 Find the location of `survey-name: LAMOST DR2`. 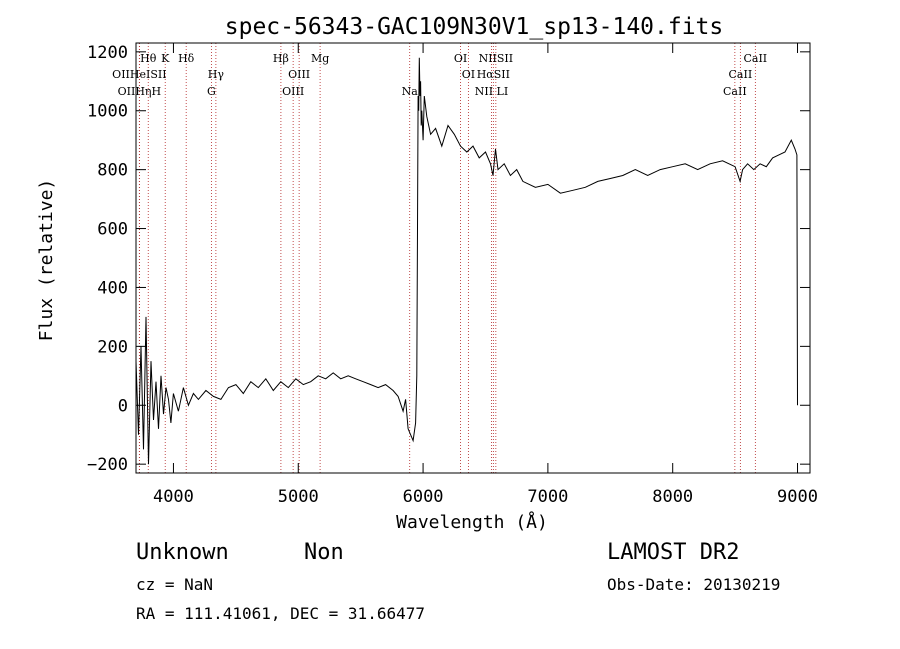

survey-name: LAMOST DR2 is located at coordinates (673, 552).